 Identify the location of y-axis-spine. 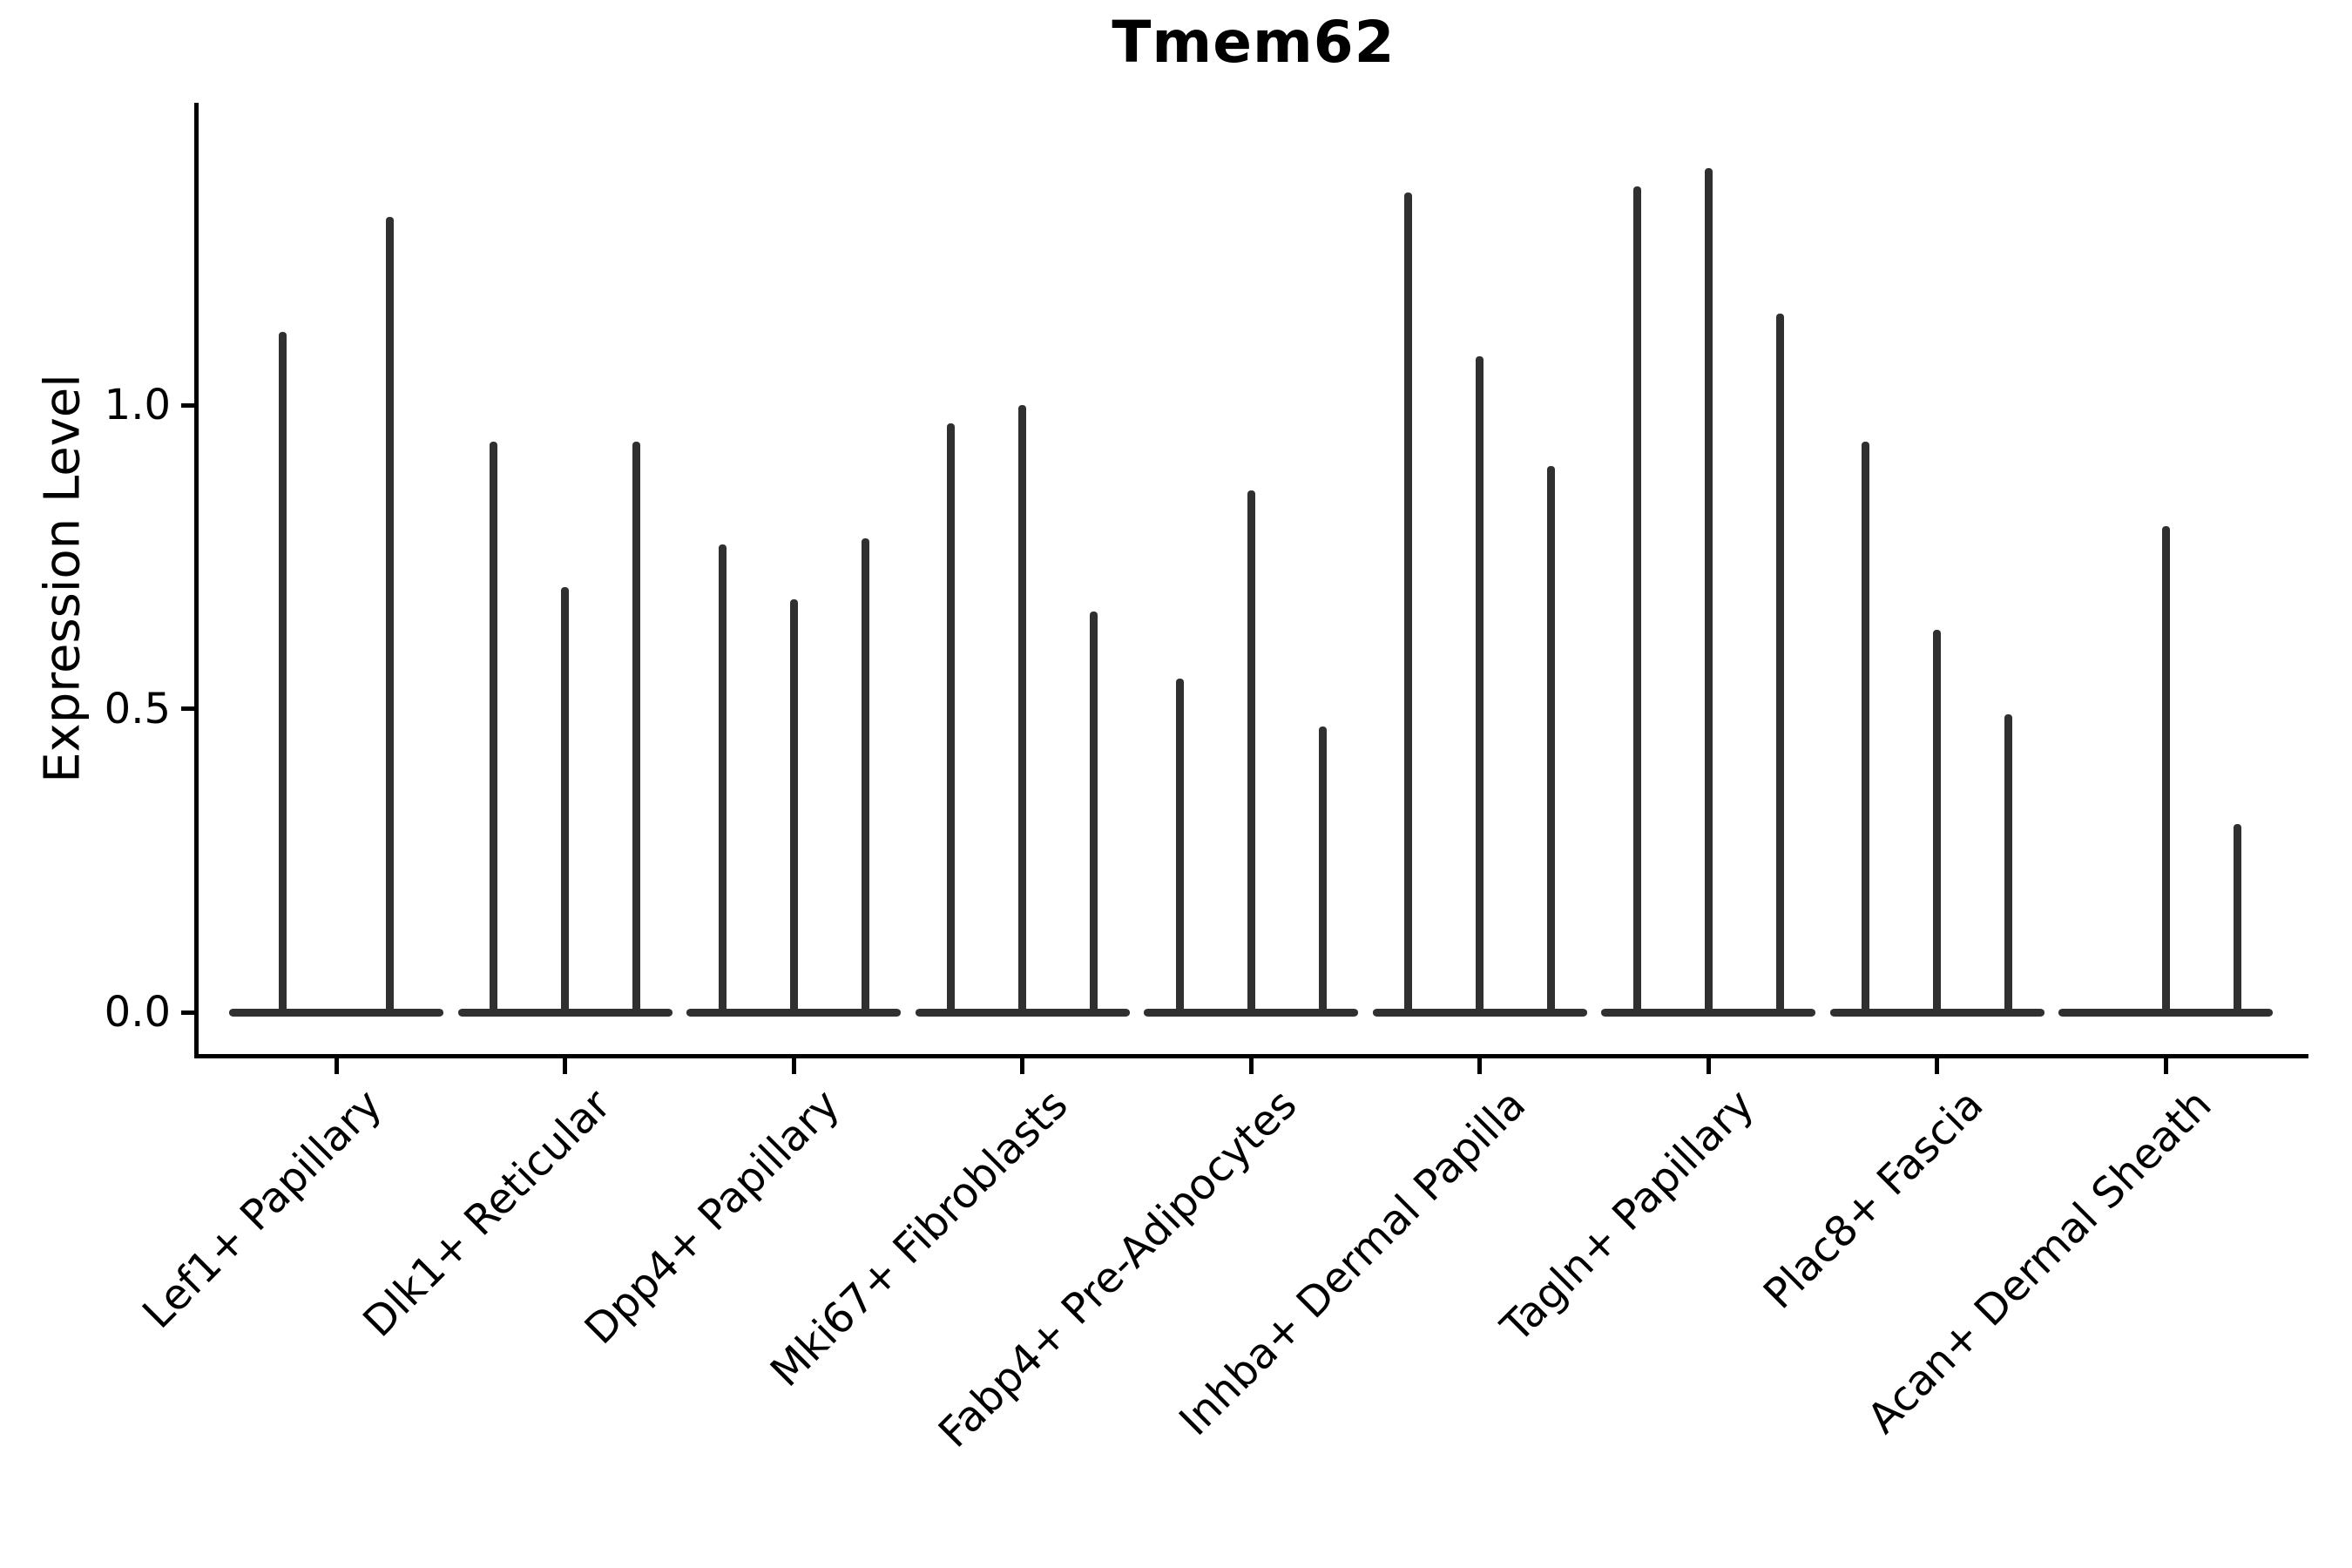
(196, 580).